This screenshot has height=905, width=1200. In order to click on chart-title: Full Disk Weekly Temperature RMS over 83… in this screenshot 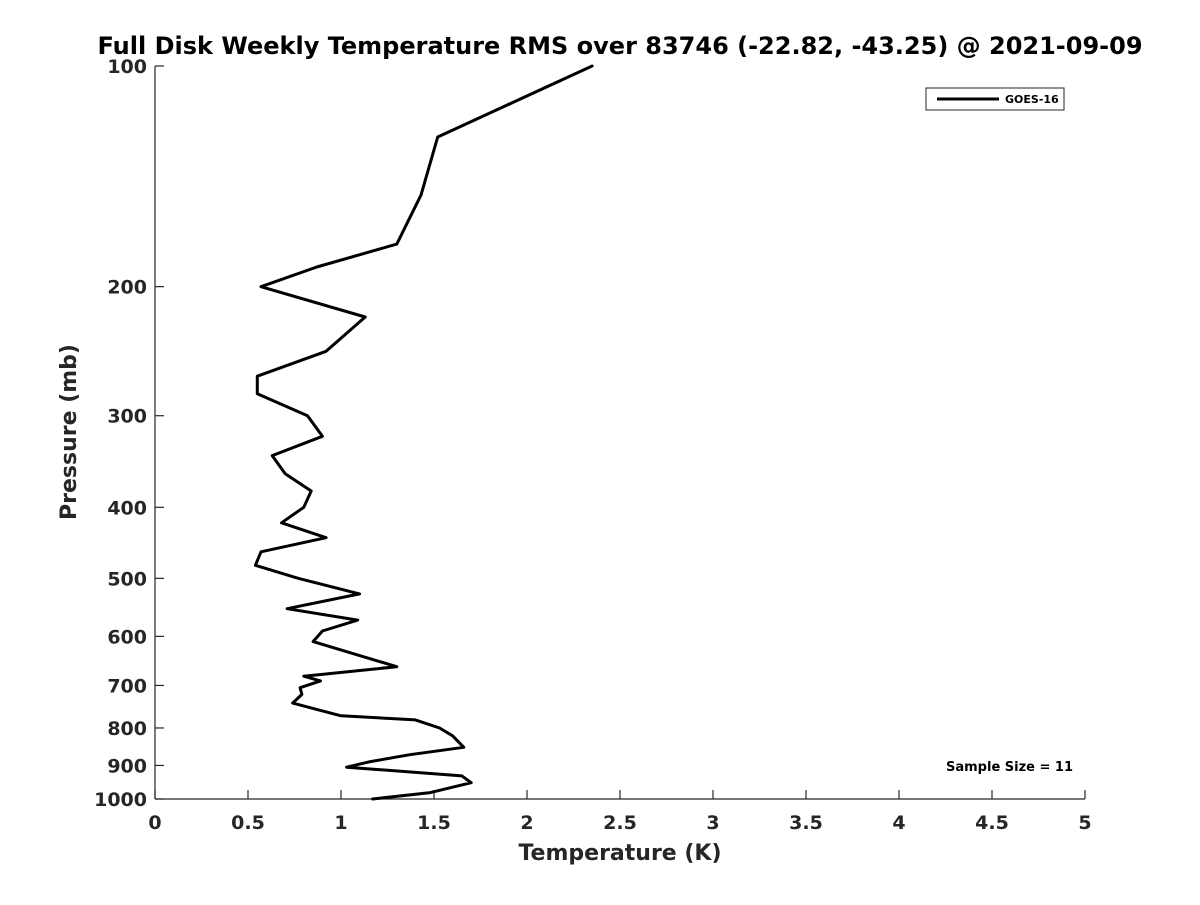, I will do `click(619, 46)`.